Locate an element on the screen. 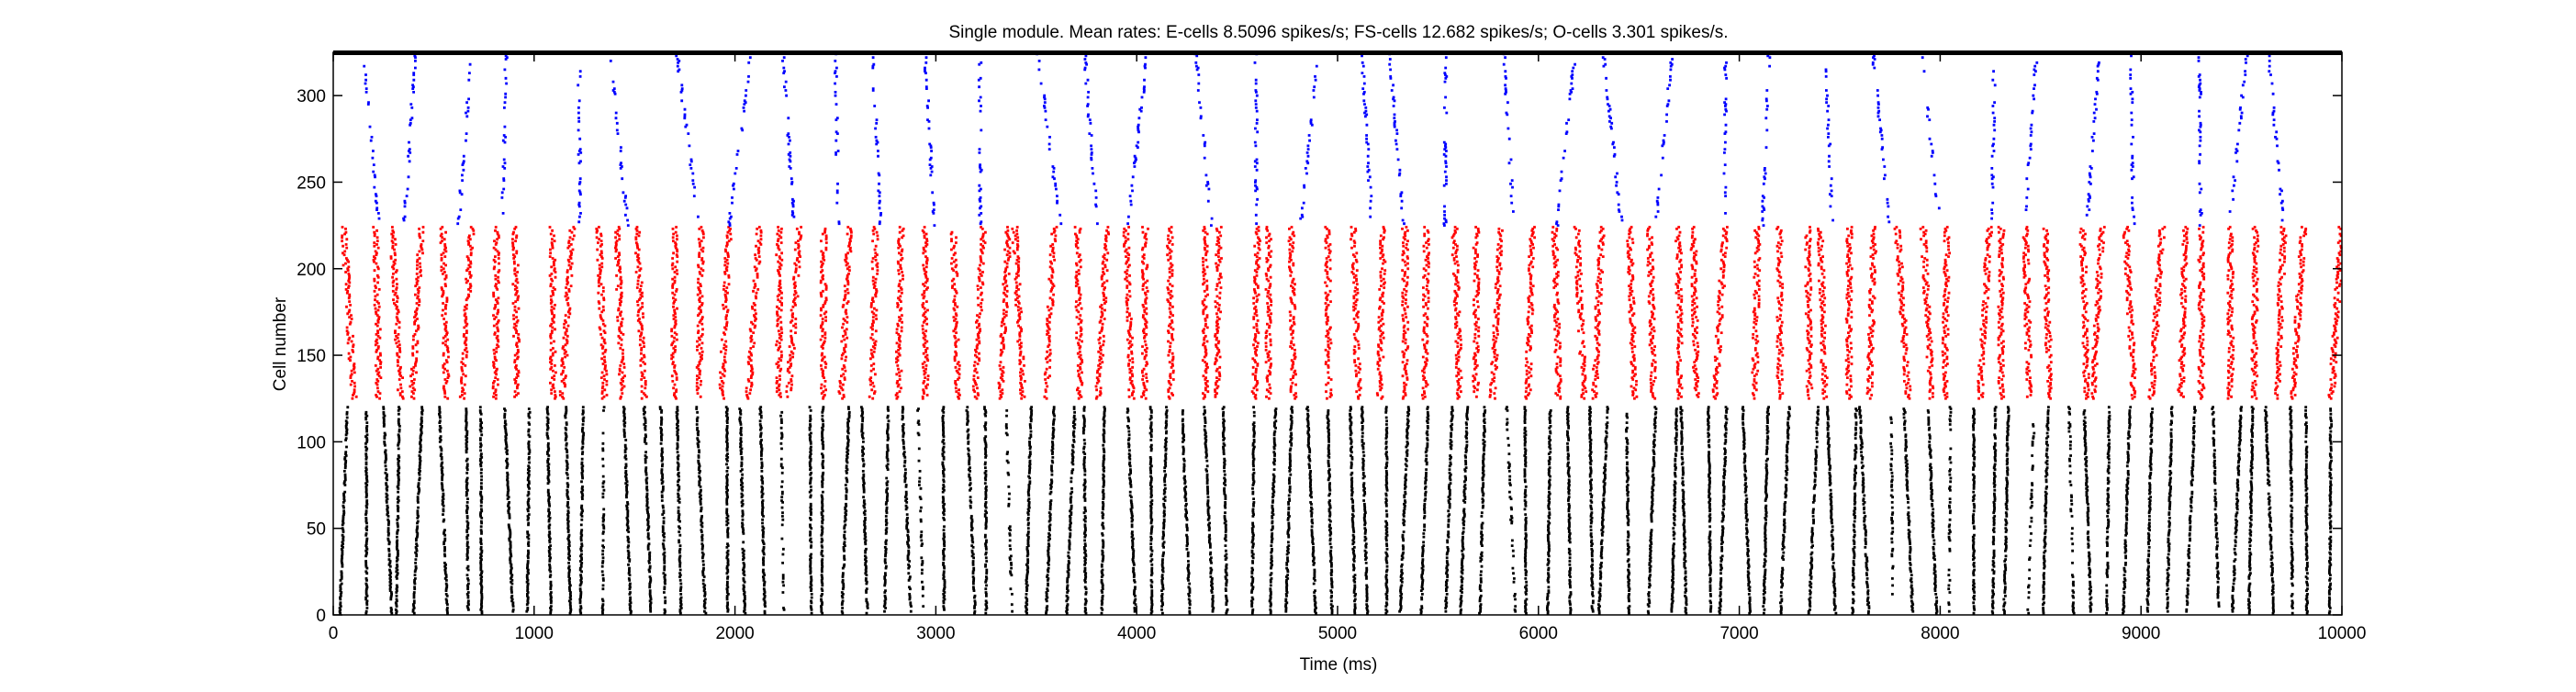 The image size is (2576, 692). x-axis-label: Time (ms) is located at coordinates (1339, 665).